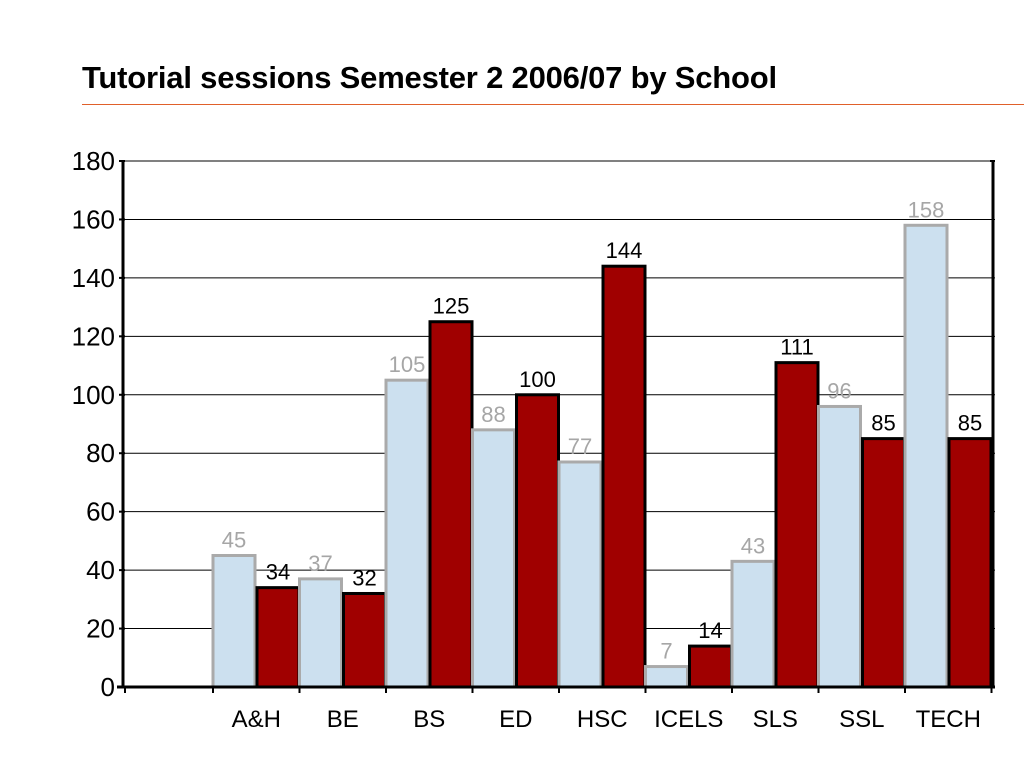 This screenshot has width=1024, height=768. What do you see at coordinates (948, 719) in the screenshot?
I see `x-tick-label: TECH` at bounding box center [948, 719].